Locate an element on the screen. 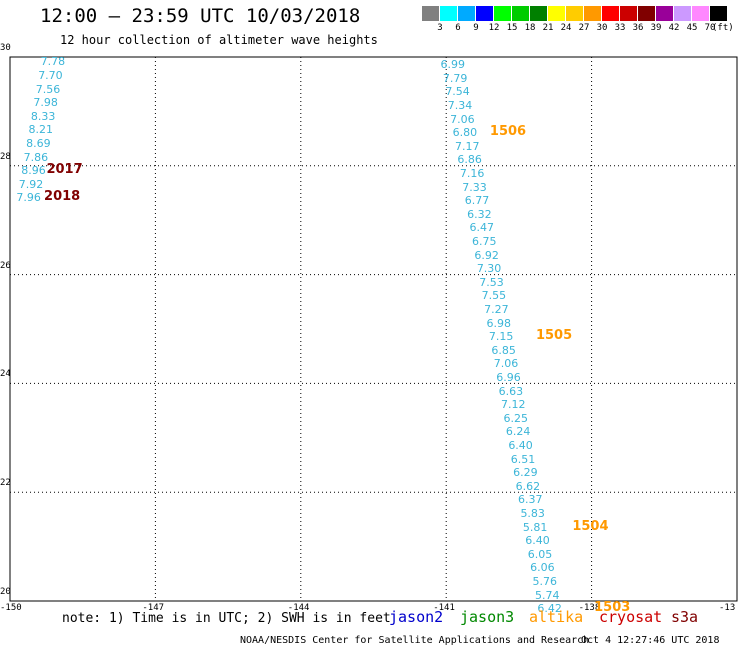 The image size is (740, 650). wave-height-value: 7.34 is located at coordinates (460, 105).